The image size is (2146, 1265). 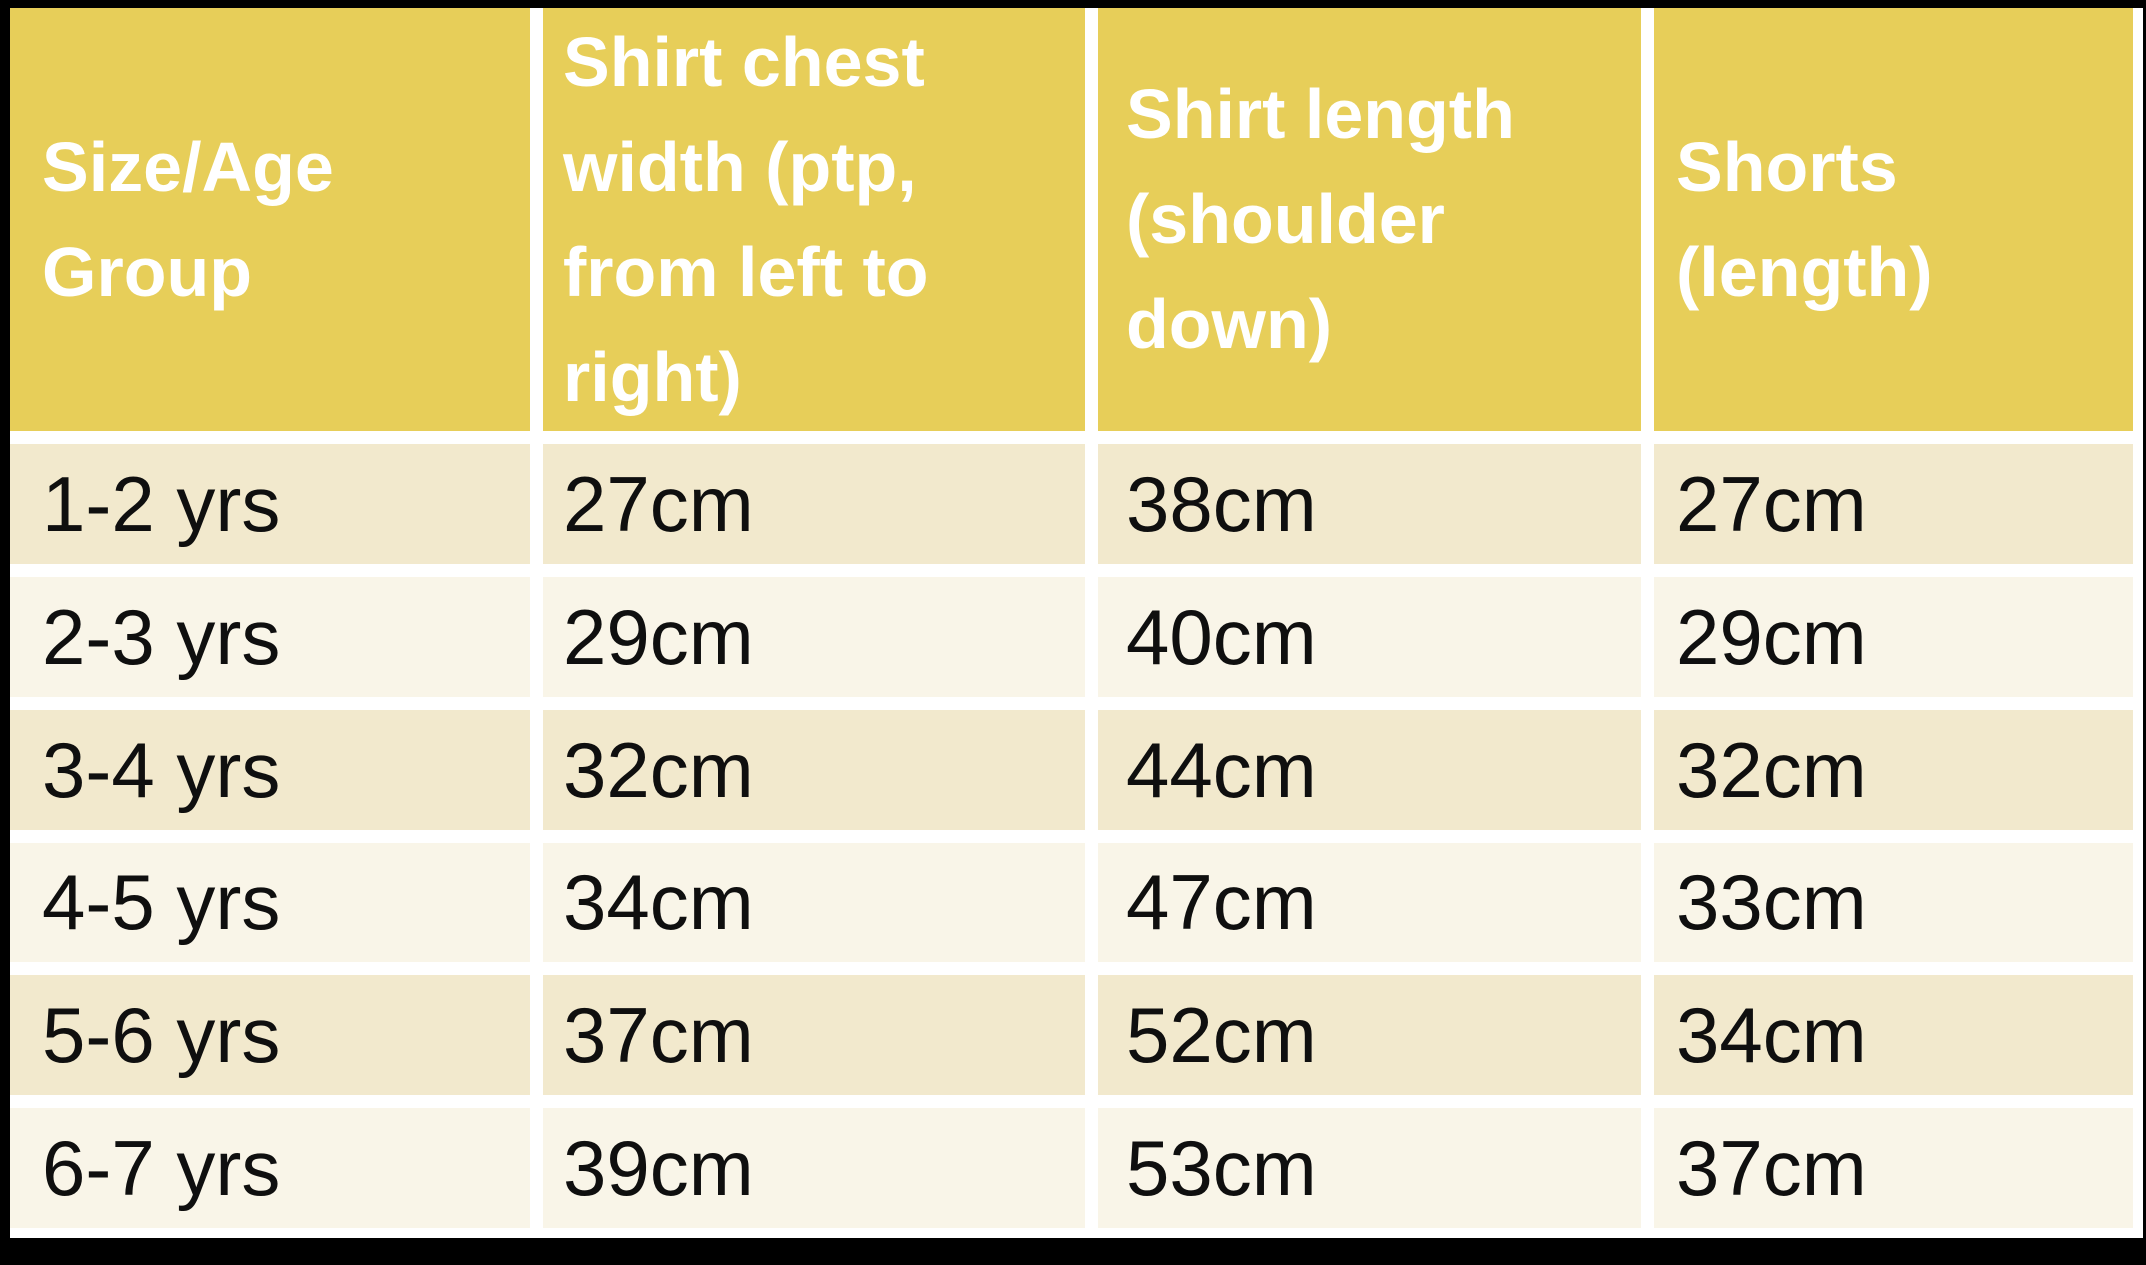 I want to click on header-cell-shorts-length: Shorts (length), so click(x=1893, y=219).